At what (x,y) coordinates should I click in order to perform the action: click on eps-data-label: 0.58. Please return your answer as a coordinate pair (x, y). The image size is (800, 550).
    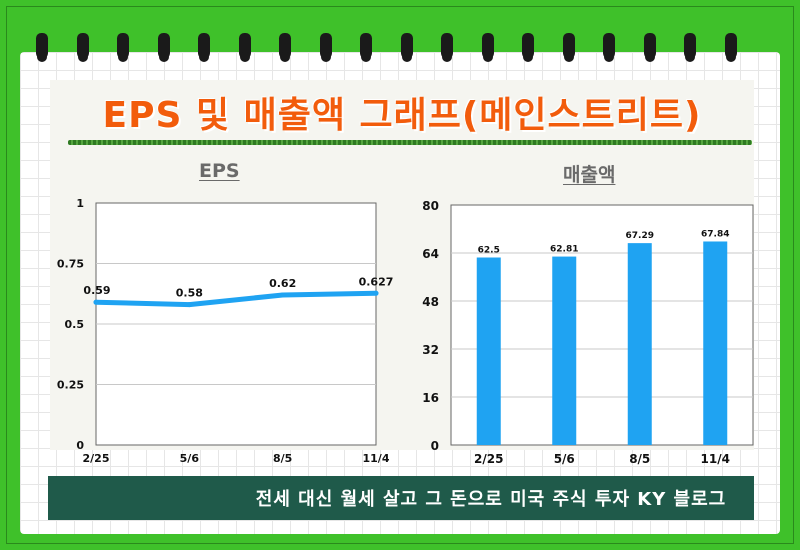
    Looking at the image, I should click on (189, 293).